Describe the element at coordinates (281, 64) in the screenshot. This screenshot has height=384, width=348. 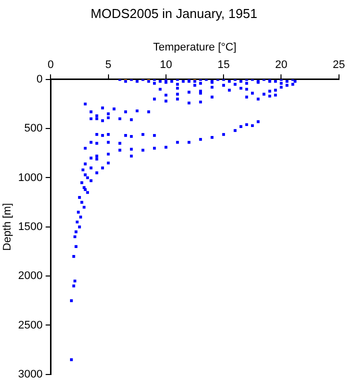
I see `x-tick-label: 20` at that location.